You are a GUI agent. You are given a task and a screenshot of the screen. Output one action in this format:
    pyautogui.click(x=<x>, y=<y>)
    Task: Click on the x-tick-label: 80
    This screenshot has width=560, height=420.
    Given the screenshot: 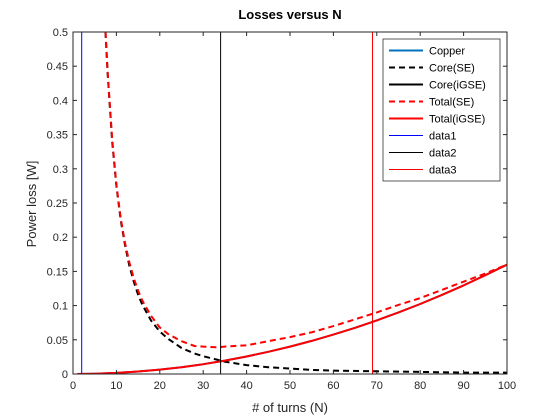 What is the action you would take?
    pyautogui.click(x=420, y=386)
    